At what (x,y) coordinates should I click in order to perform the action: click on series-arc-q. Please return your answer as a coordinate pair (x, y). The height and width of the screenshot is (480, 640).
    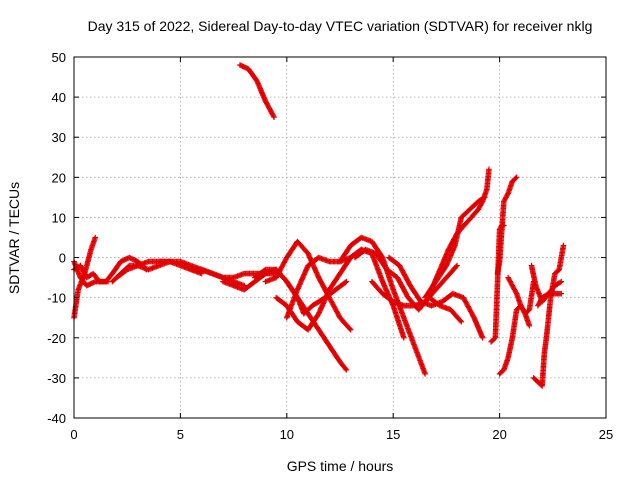
    Looking at the image, I should click on (436, 297).